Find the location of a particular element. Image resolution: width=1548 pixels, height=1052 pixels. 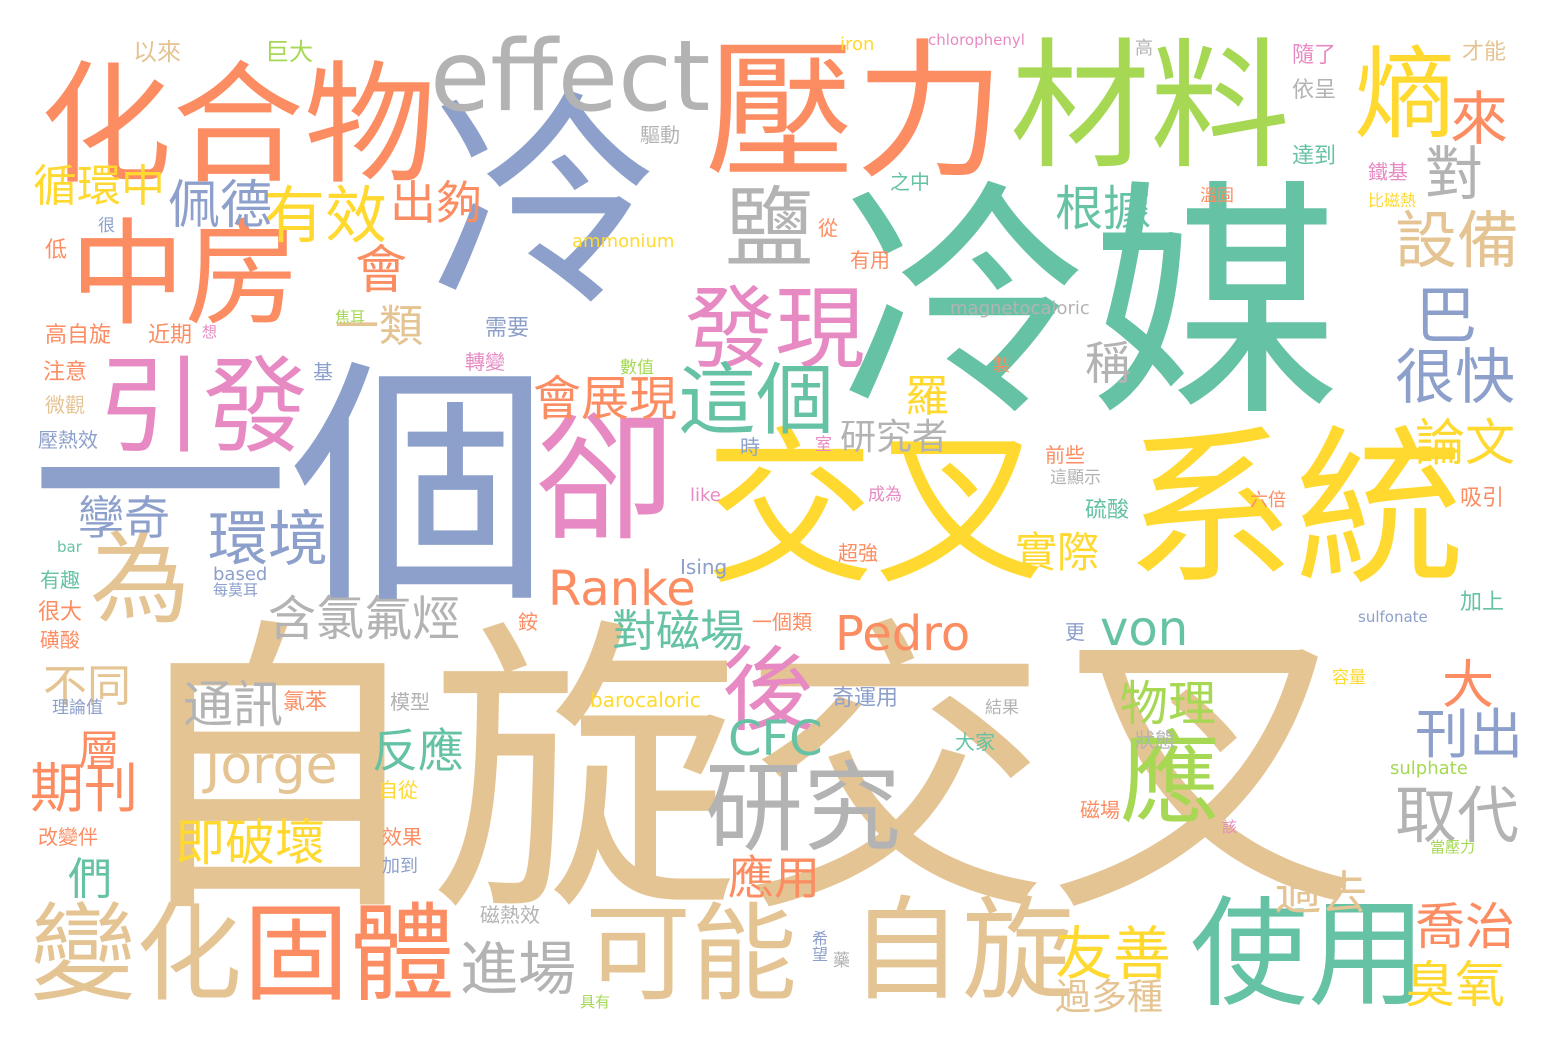

word-4: 交叉 is located at coordinates (875, 510).